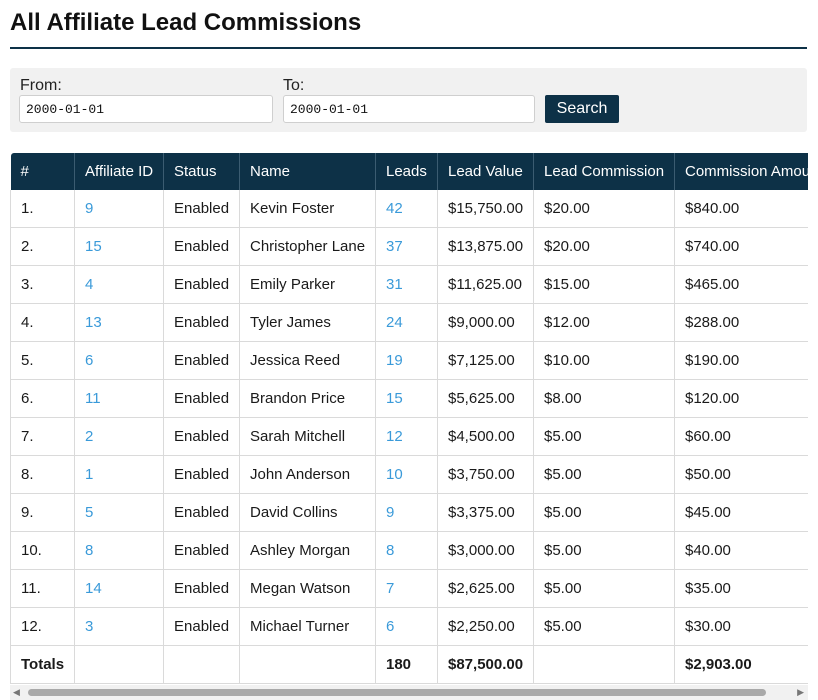  I want to click on affiliate-id-link: 9, so click(119, 209).